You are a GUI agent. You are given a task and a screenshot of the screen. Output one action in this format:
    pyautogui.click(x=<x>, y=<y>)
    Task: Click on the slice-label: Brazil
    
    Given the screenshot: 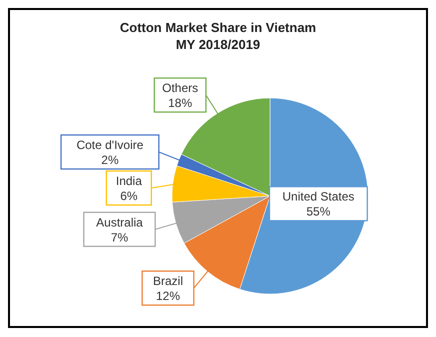 What is the action you would take?
    pyautogui.click(x=167, y=281)
    